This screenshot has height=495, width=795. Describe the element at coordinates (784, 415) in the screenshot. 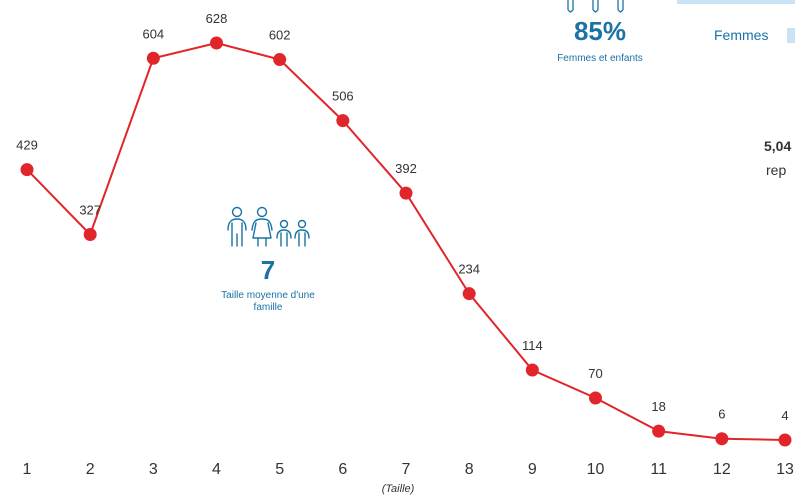

I see `data-label: 4` at that location.